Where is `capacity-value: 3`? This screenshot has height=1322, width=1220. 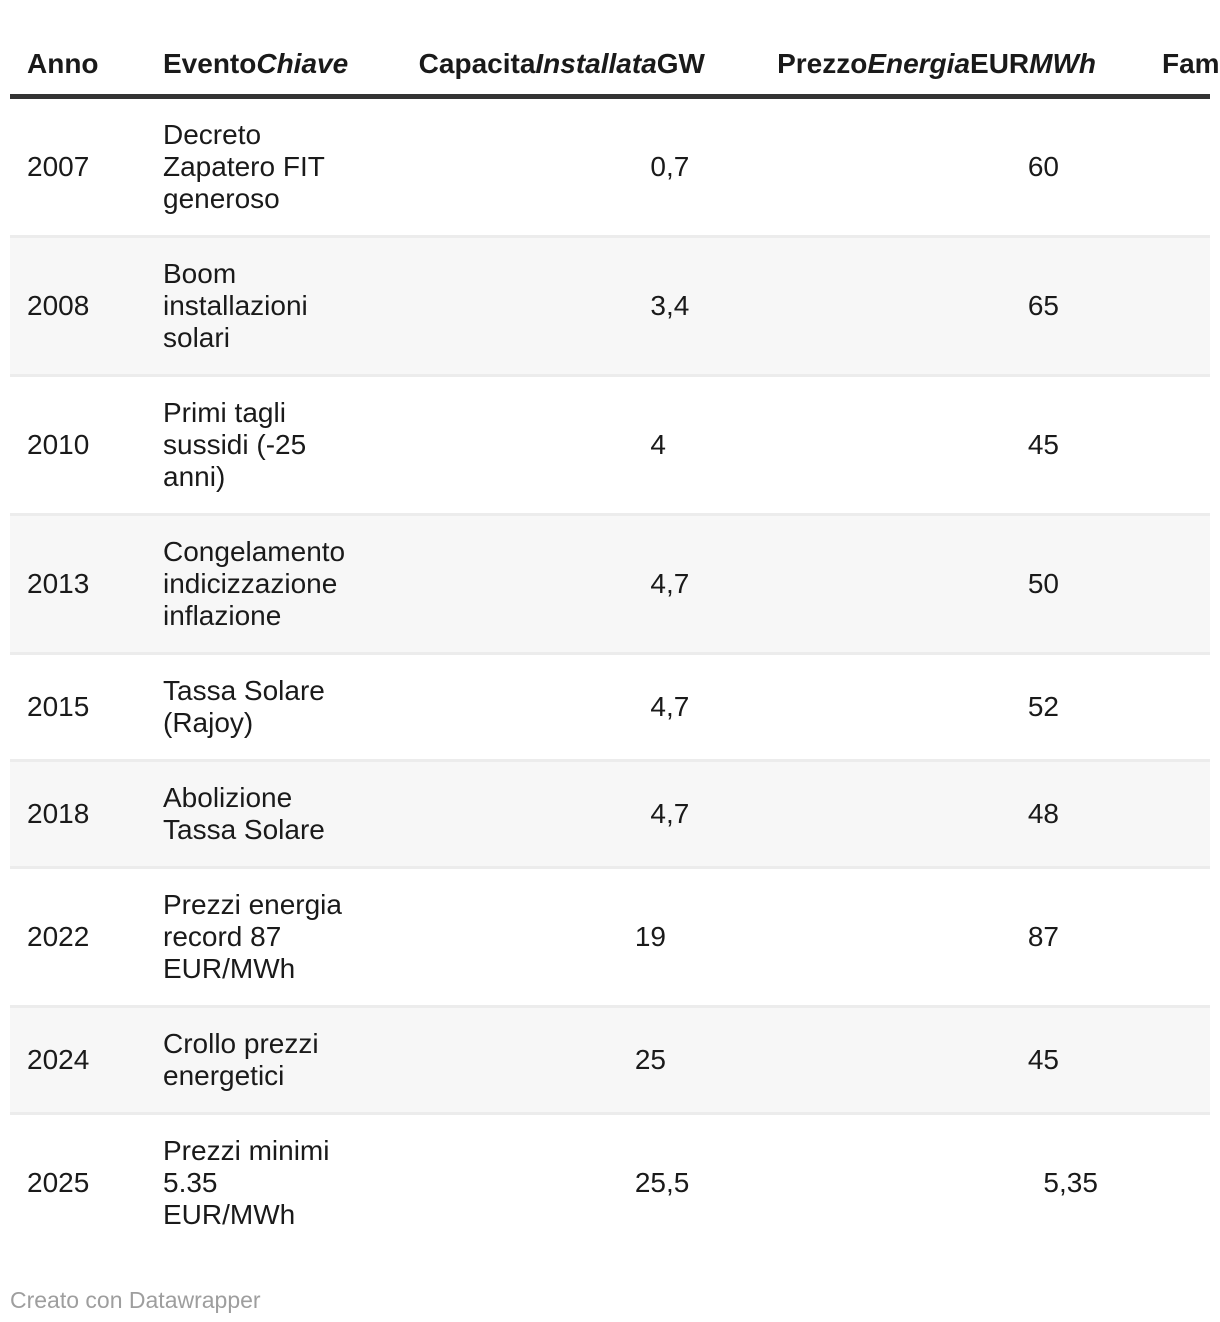
capacity-value: 3 is located at coordinates (658, 305).